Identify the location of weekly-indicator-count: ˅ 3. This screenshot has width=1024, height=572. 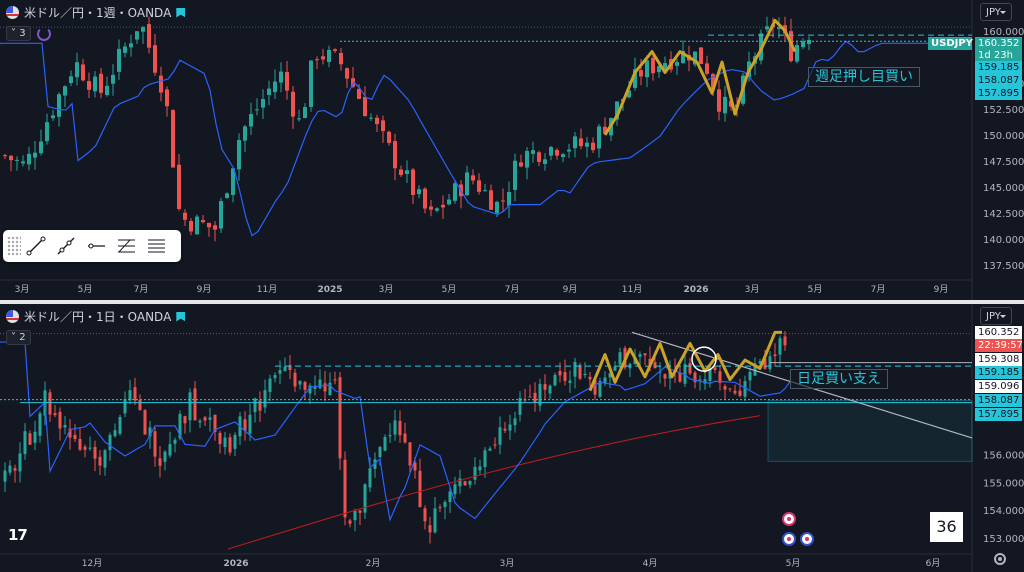
(18, 33).